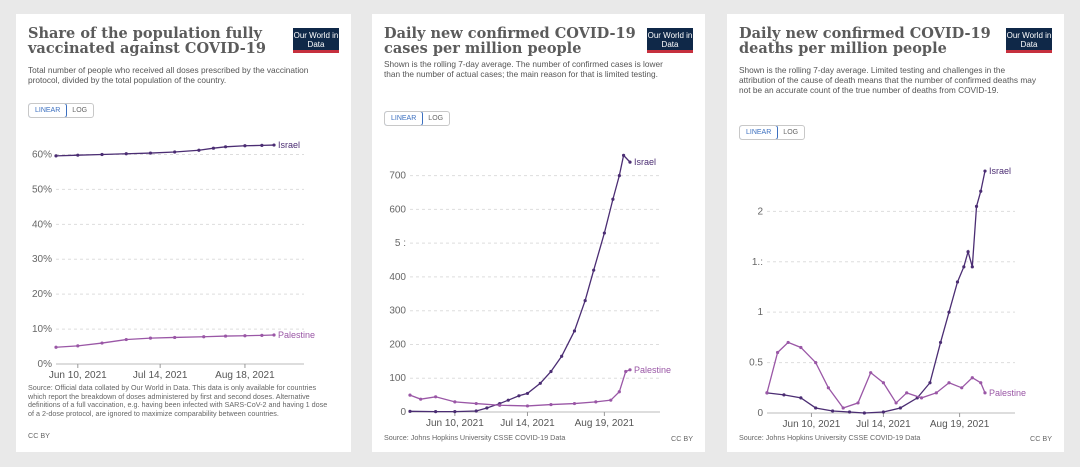 The height and width of the screenshot is (467, 1080). I want to click on series-line-palestine, so click(165, 341).